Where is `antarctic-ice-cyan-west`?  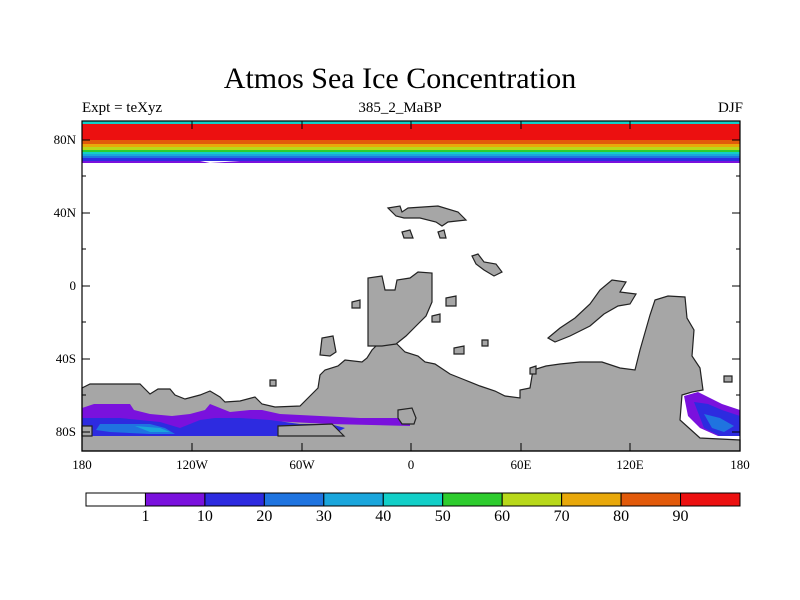
antarctic-ice-cyan-west is located at coordinates (152, 429).